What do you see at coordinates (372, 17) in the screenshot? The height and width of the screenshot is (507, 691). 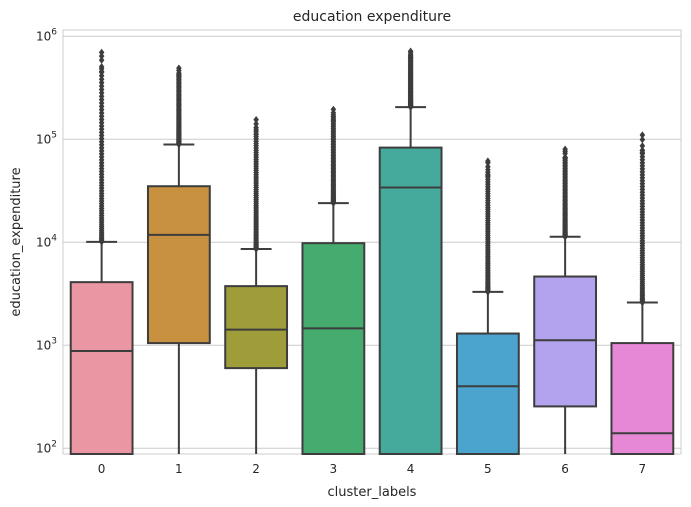 I see `chart-title: education expenditure` at bounding box center [372, 17].